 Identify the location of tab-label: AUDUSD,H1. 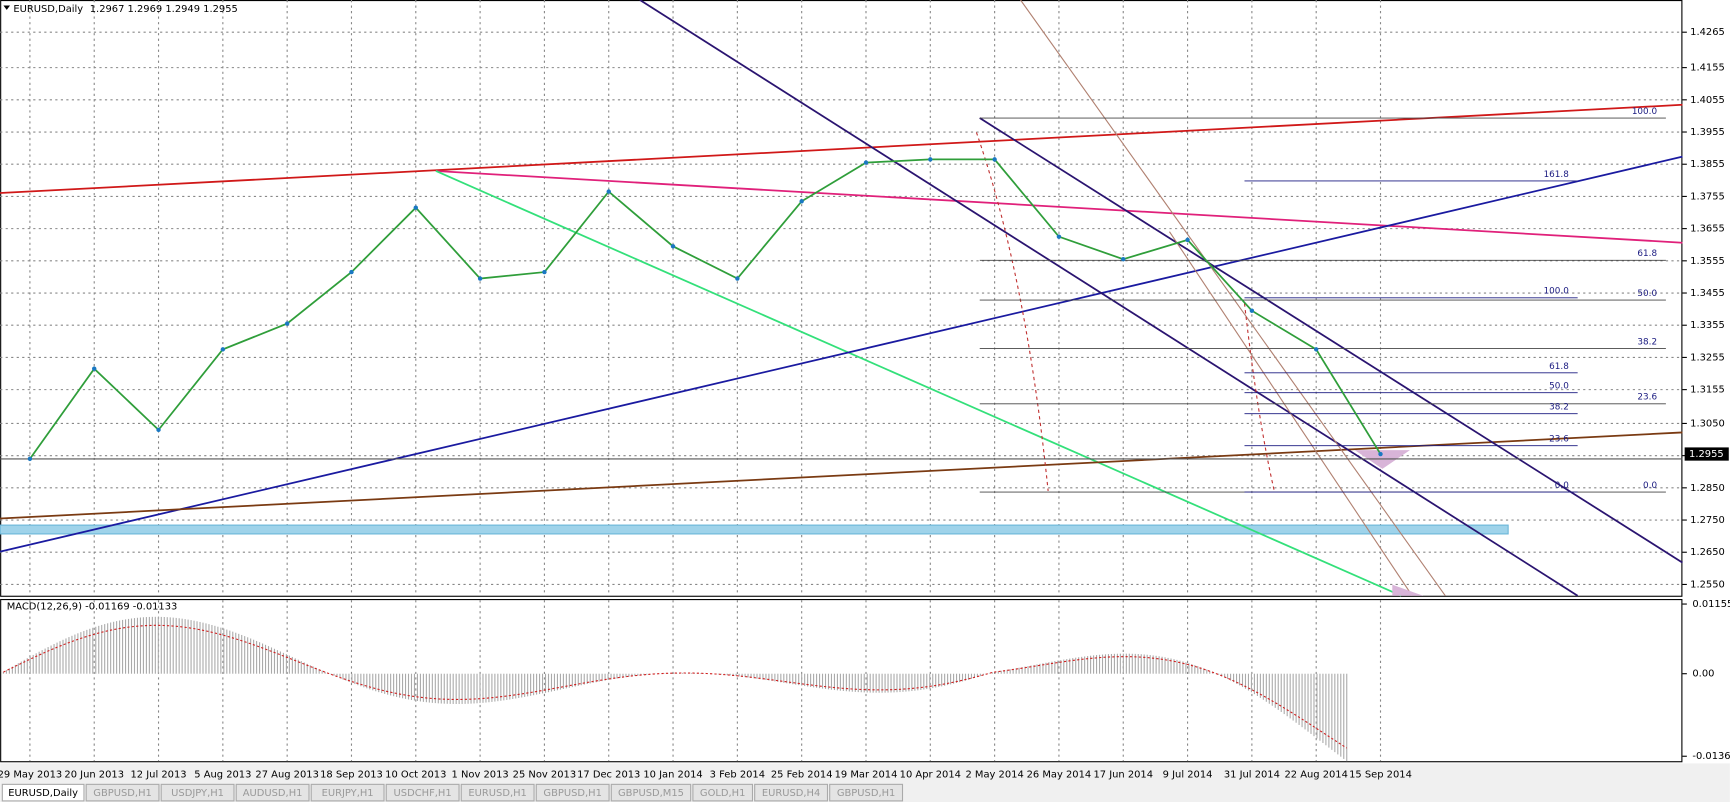
(273, 793).